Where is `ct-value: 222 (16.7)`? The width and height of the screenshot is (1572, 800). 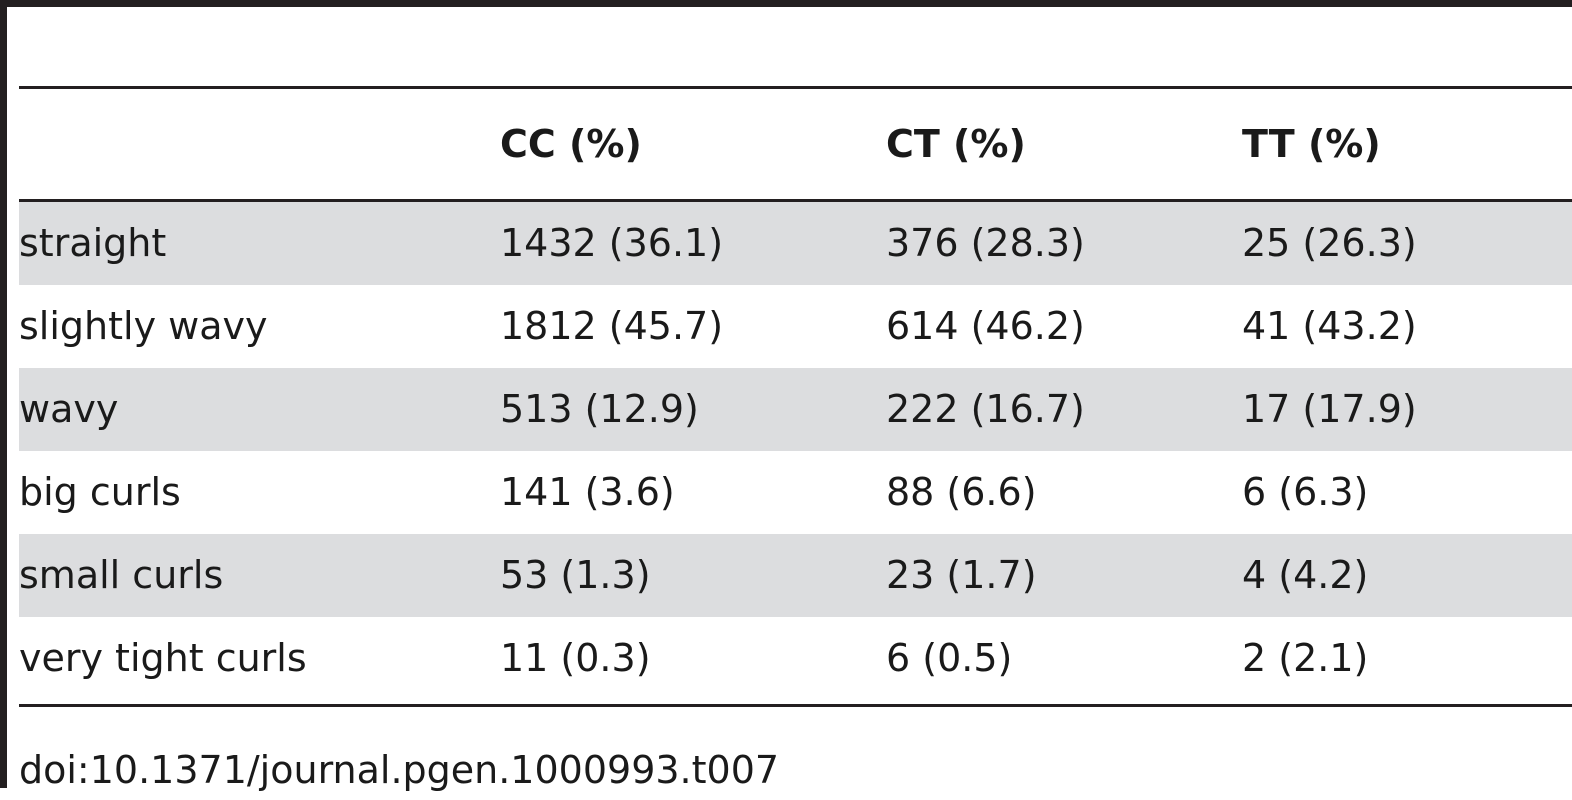 ct-value: 222 (16.7) is located at coordinates (985, 409).